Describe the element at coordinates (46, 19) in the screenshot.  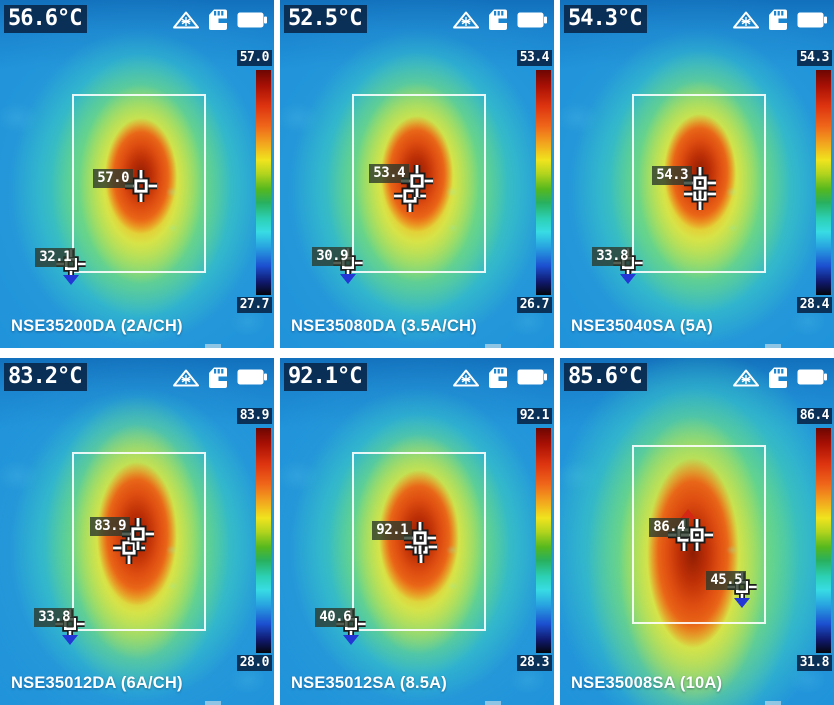
I see `max-temp-readout: 56.6°C` at that location.